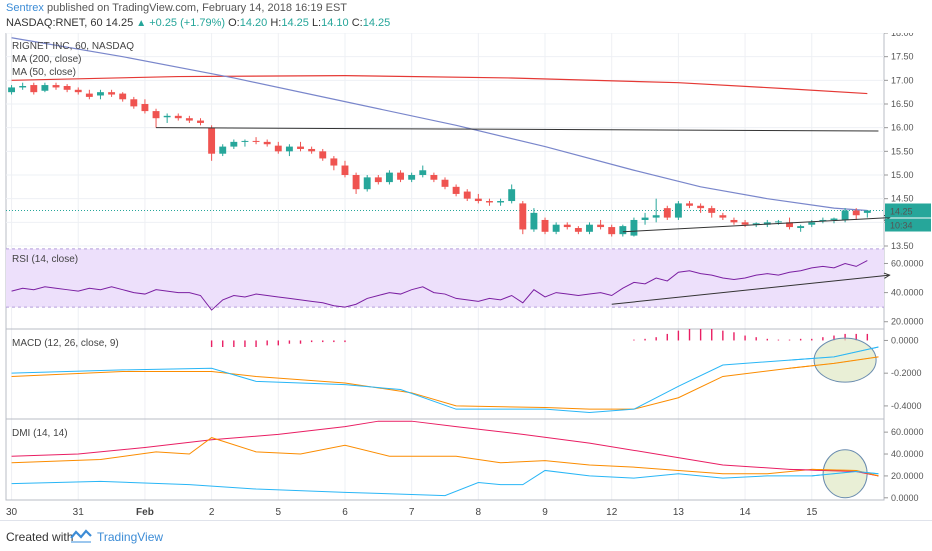  Describe the element at coordinates (295, 23) in the screenshot. I see `high-value: 14.25` at that location.